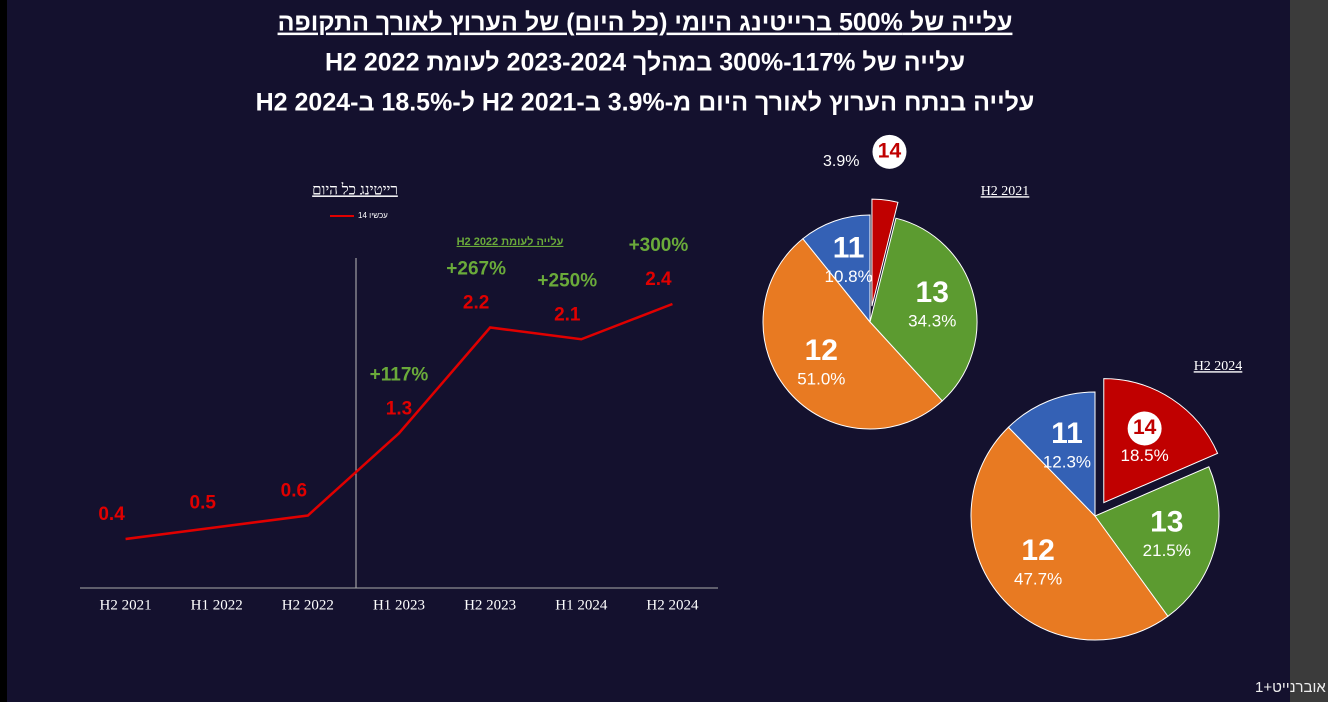 The width and height of the screenshot is (1328, 702). I want to click on slice-label: 47.7%, so click(1038, 578).